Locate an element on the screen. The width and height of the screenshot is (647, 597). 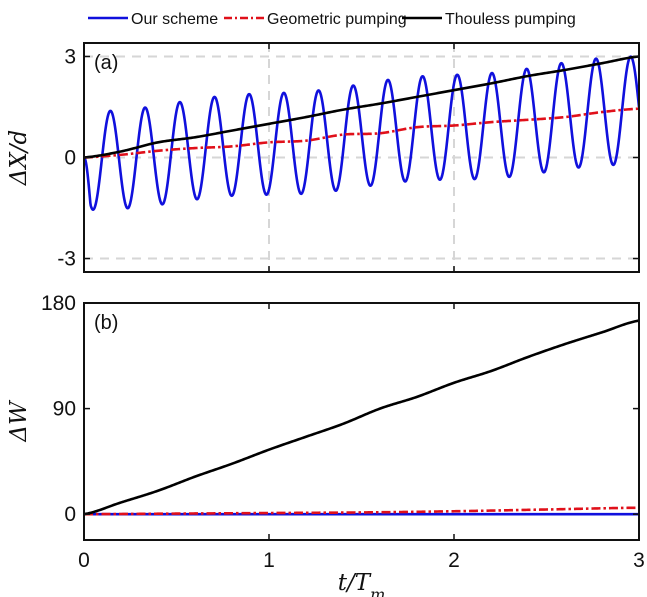
series-thouless-pumping is located at coordinates (361, 107).